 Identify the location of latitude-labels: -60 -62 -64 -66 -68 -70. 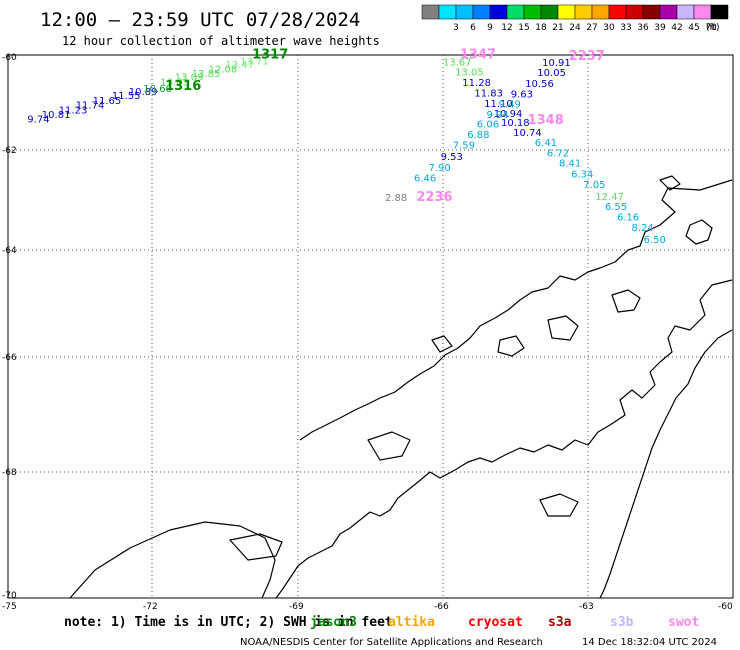
(9, 327).